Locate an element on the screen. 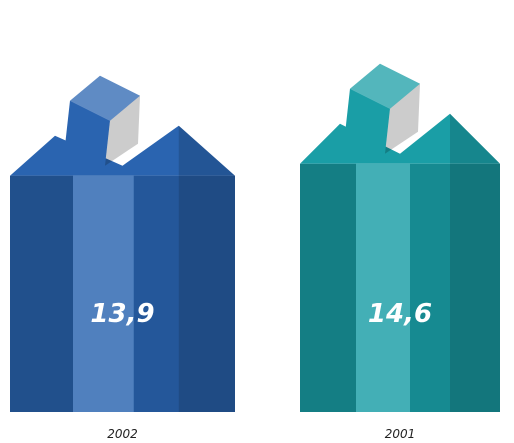 This screenshot has height=443, width=514. value-label: 14,6 is located at coordinates (400, 314).